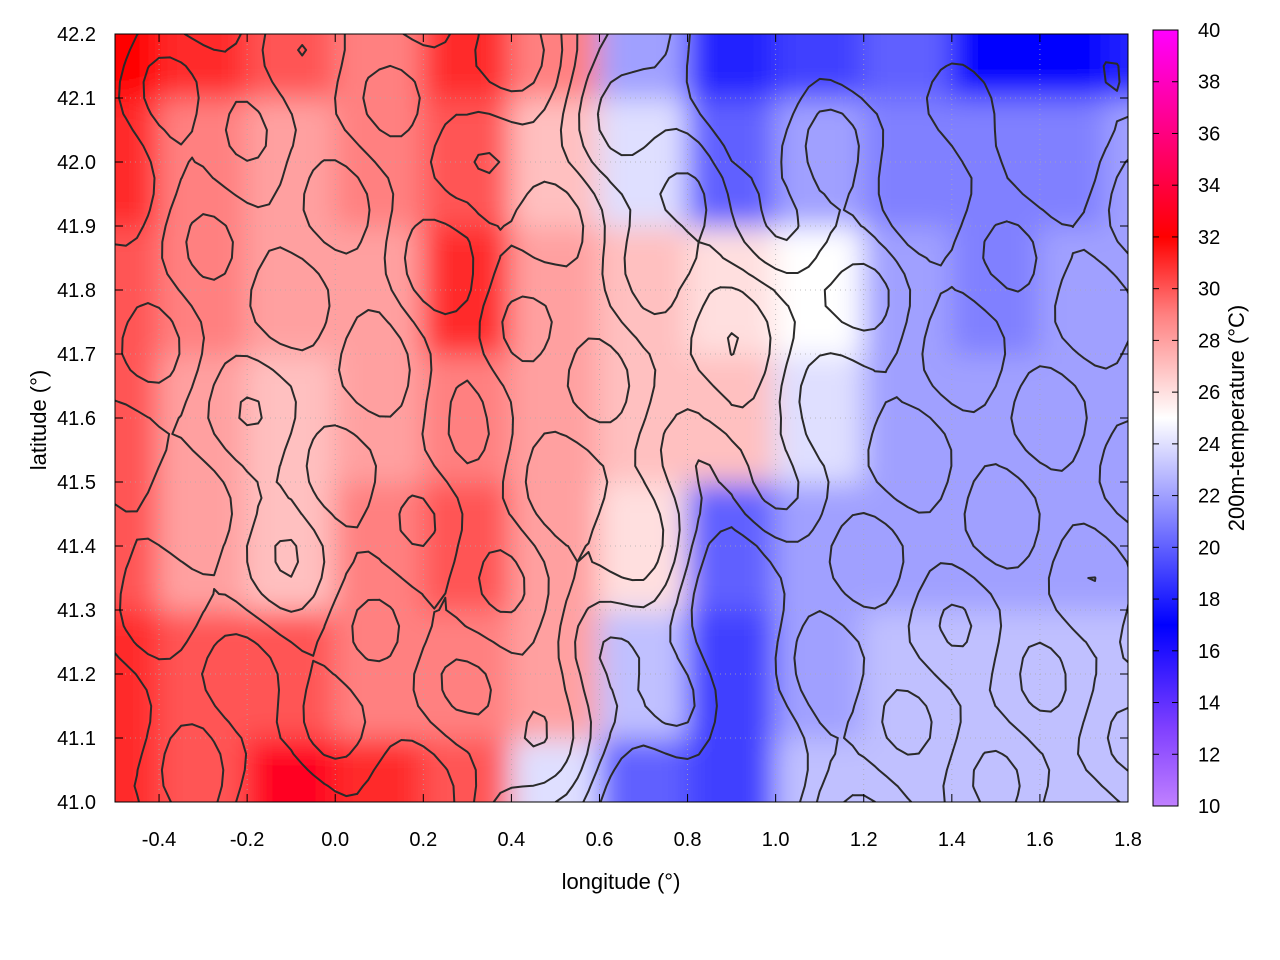  Describe the element at coordinates (1209, 341) in the screenshot. I see `colorbar-tick-label: 28` at that location.